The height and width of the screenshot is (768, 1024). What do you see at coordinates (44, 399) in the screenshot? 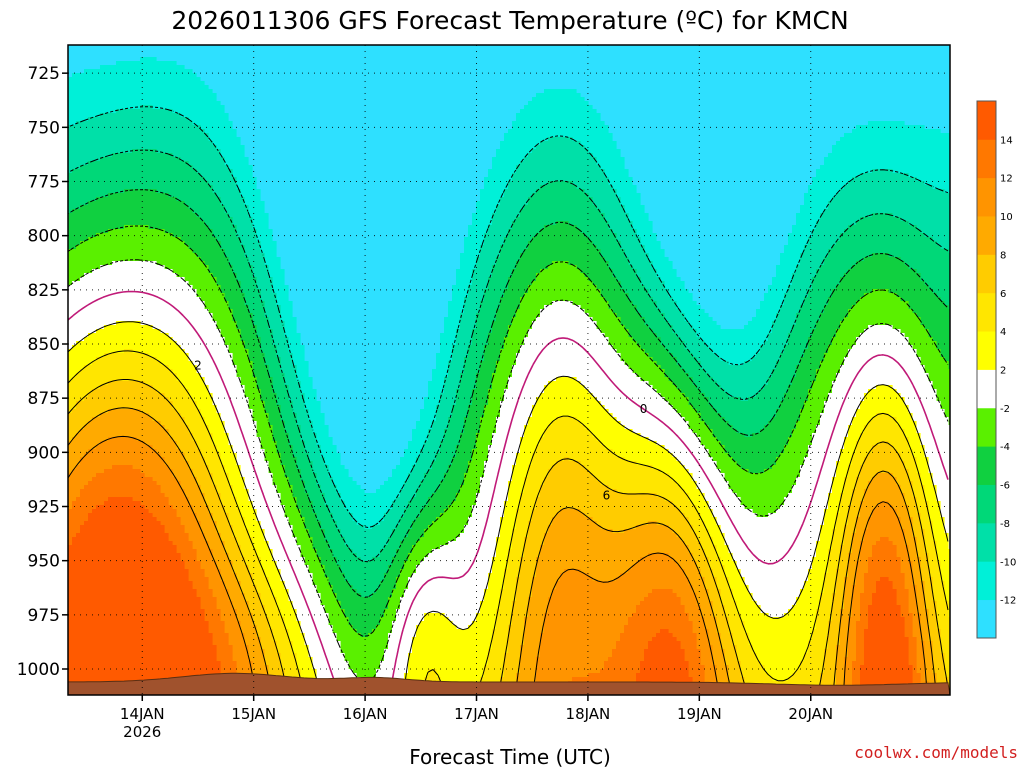
I see `y-tick-label-875: 875` at bounding box center [44, 399].